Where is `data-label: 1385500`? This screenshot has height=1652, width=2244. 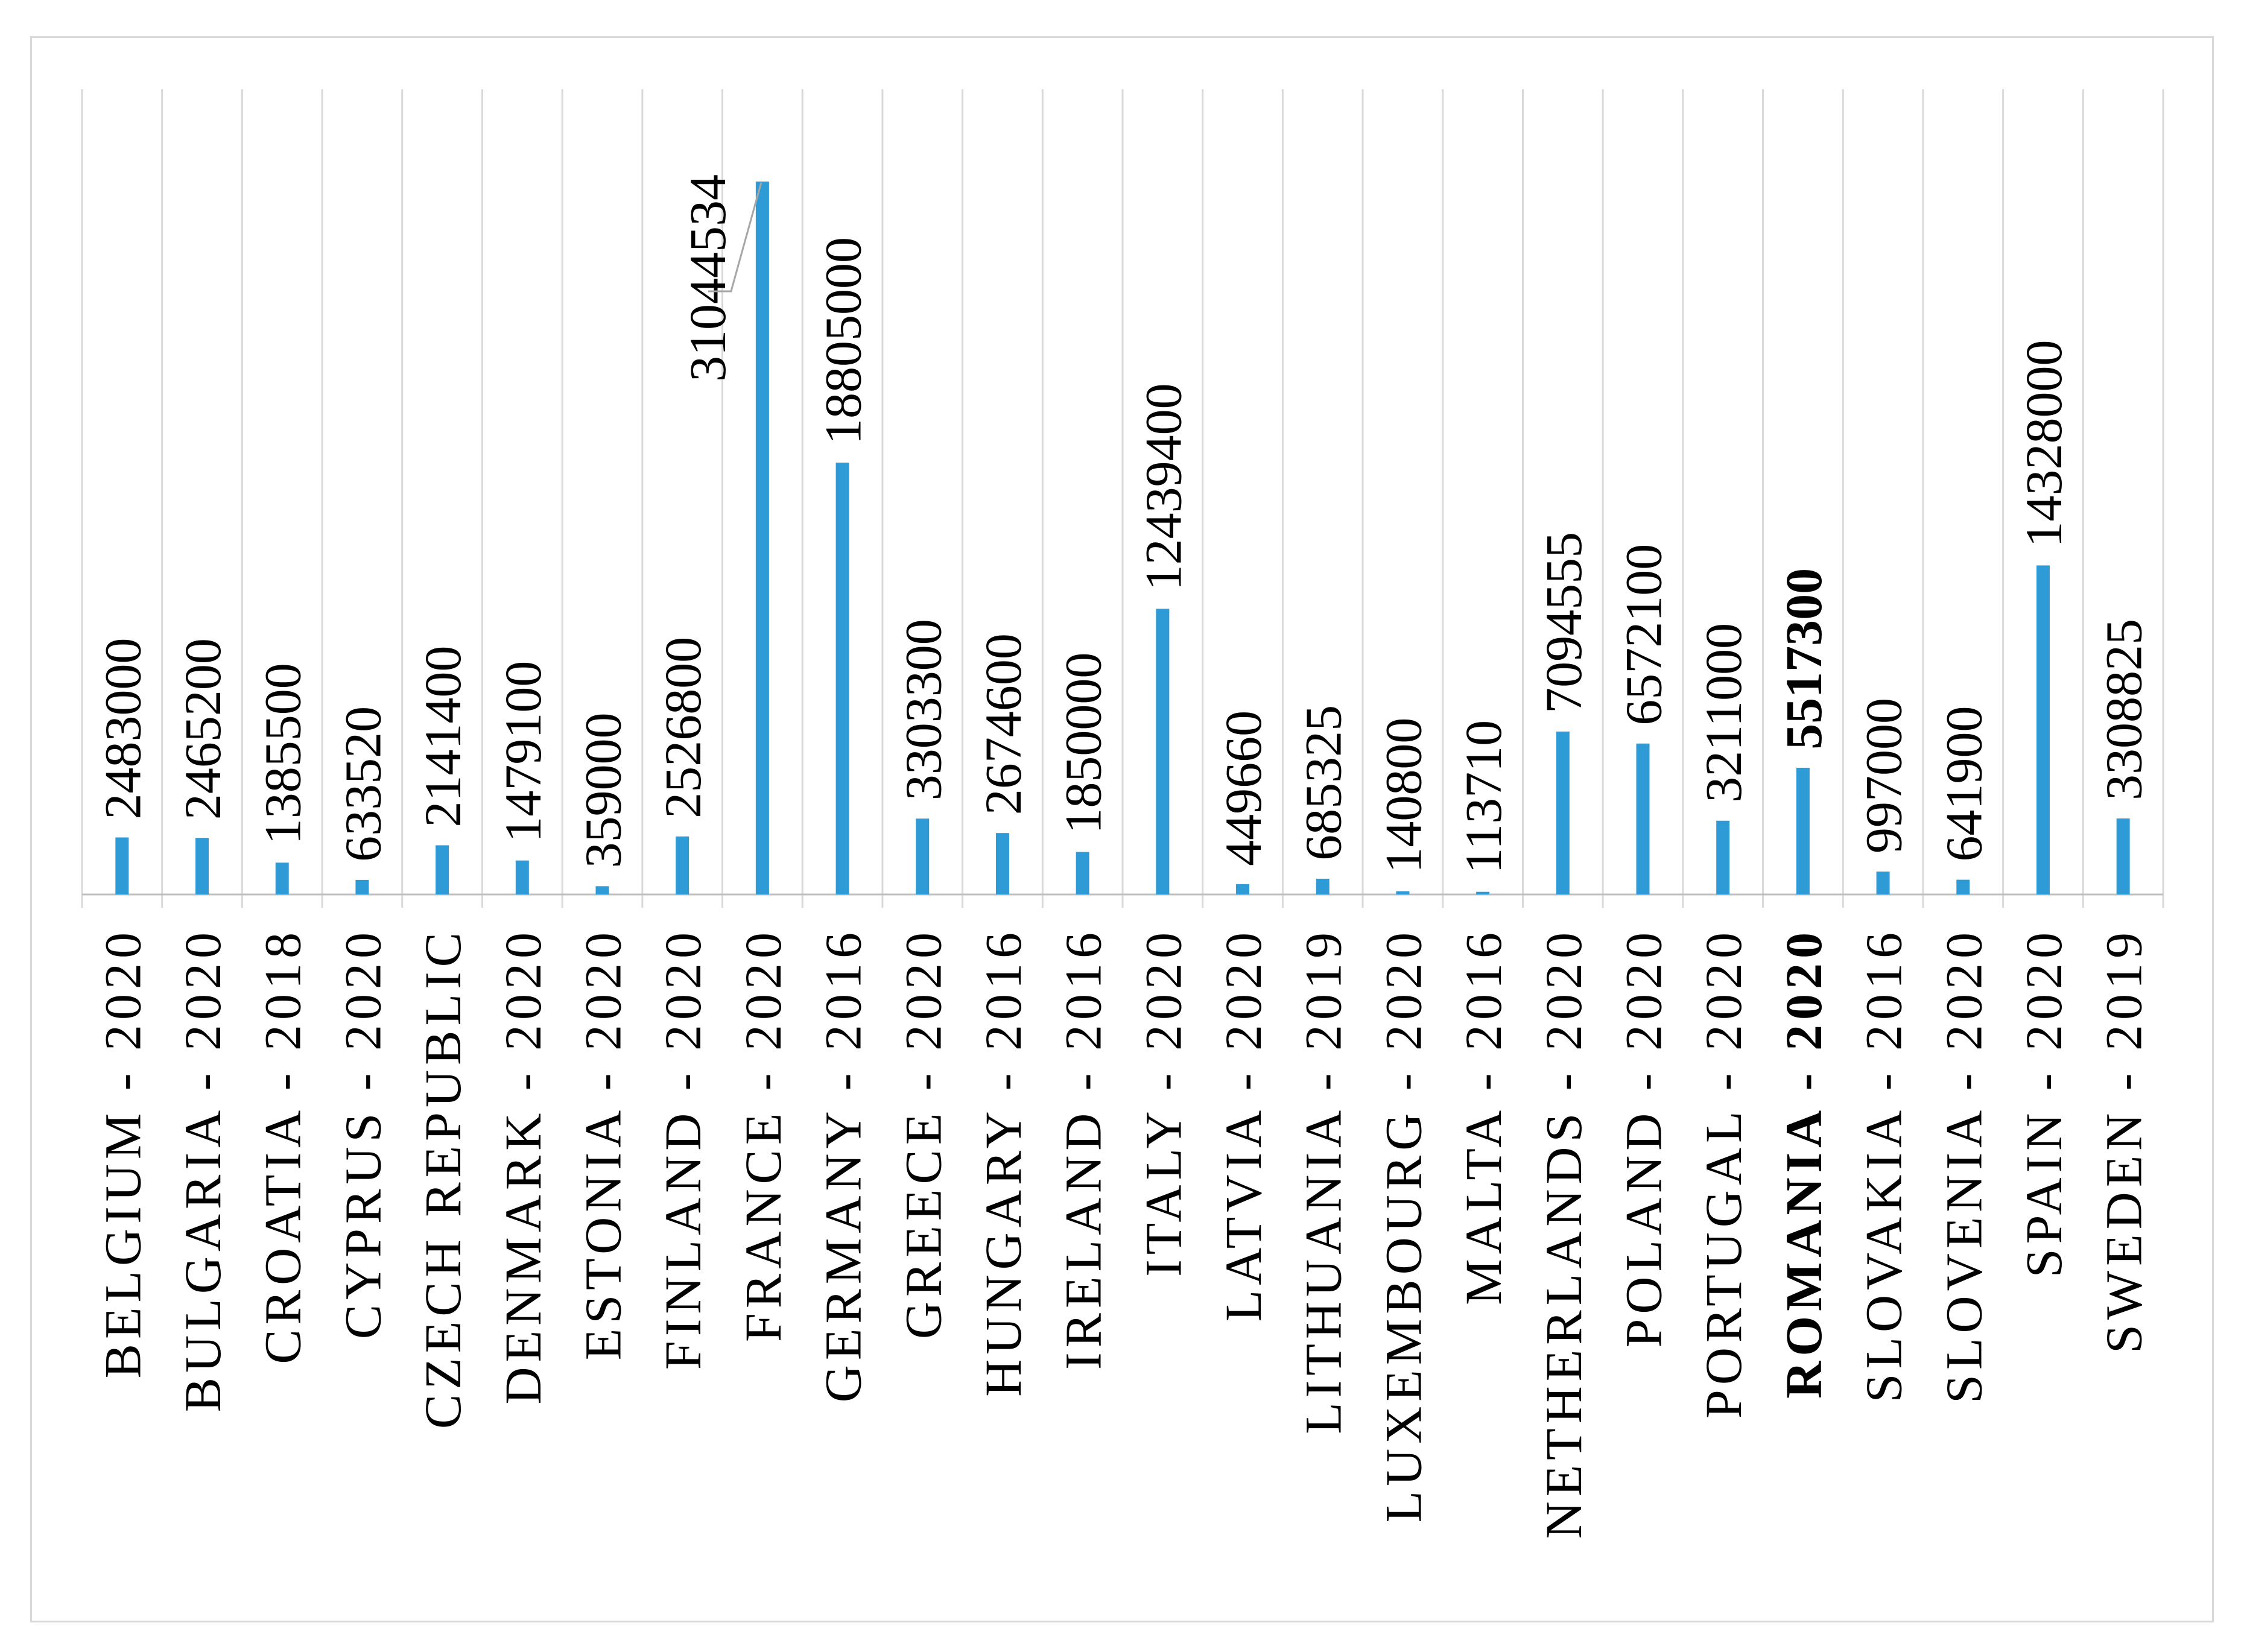 data-label: 1385500 is located at coordinates (283, 753).